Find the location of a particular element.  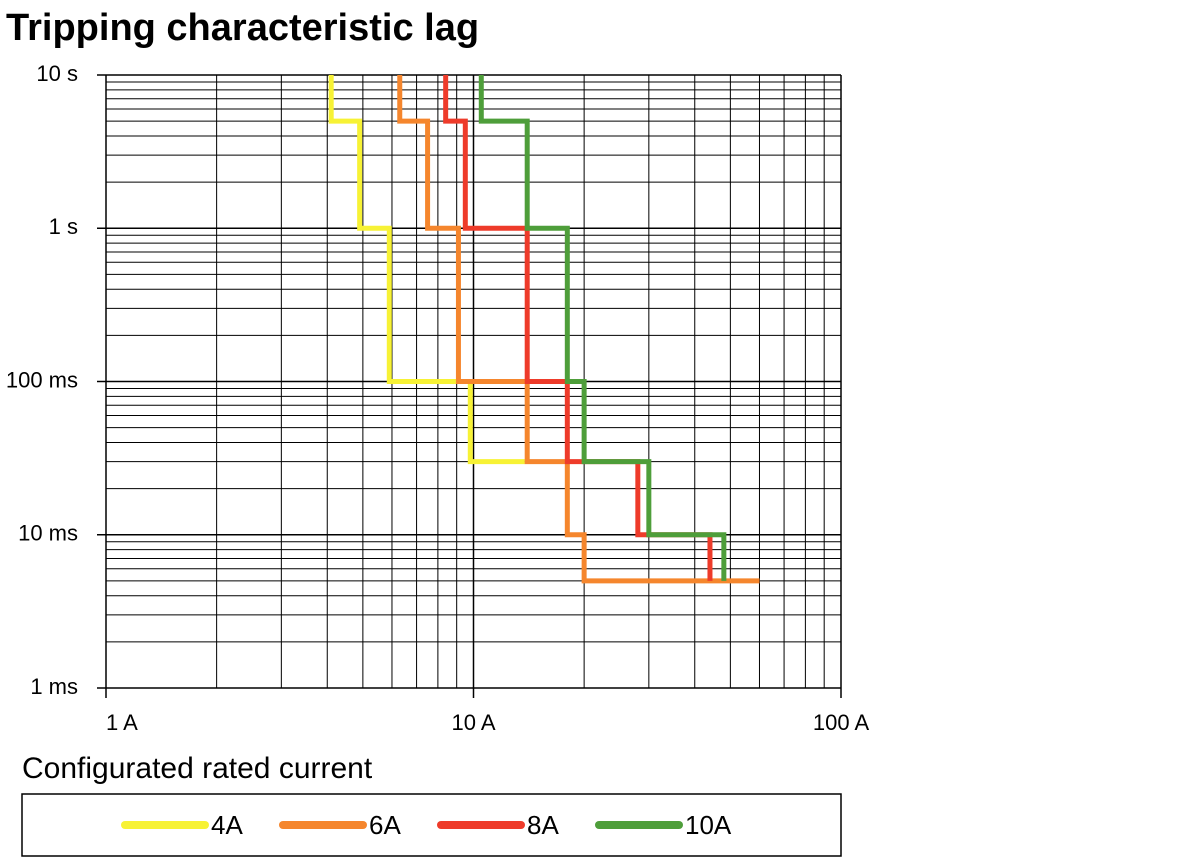

legend-label: 6A is located at coordinates (385, 825).